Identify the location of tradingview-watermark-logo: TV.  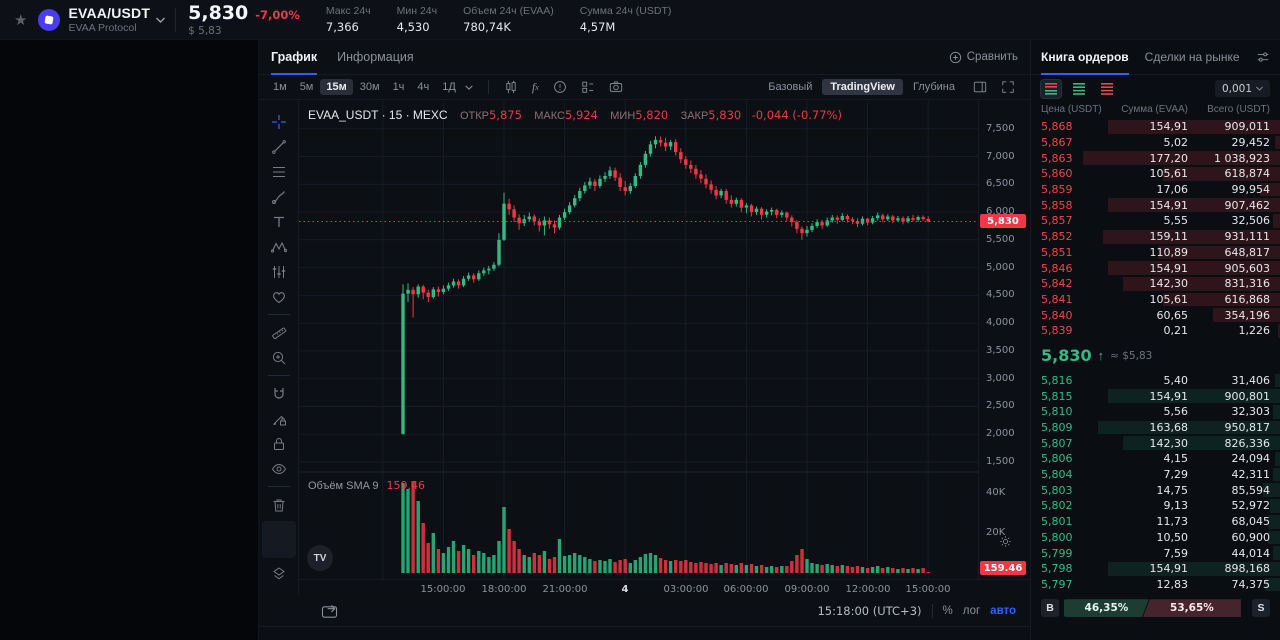
(320, 558).